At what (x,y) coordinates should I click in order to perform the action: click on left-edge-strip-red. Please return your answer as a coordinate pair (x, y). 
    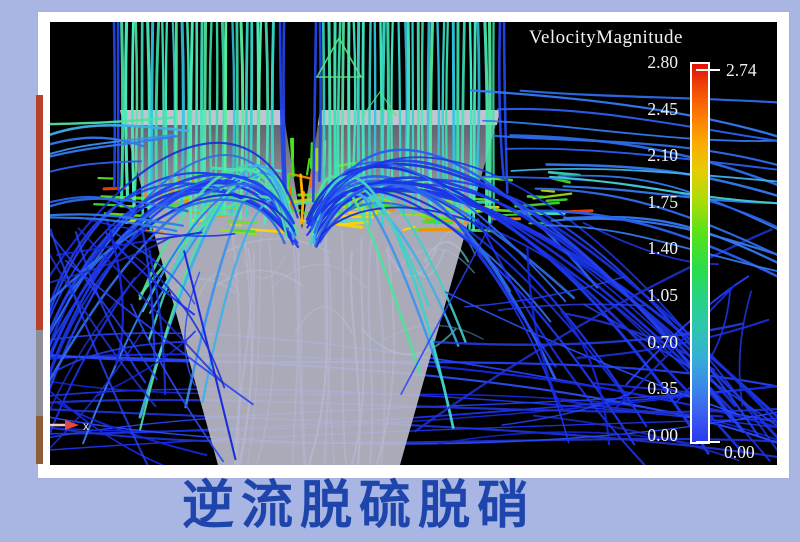
    Looking at the image, I should click on (39, 212).